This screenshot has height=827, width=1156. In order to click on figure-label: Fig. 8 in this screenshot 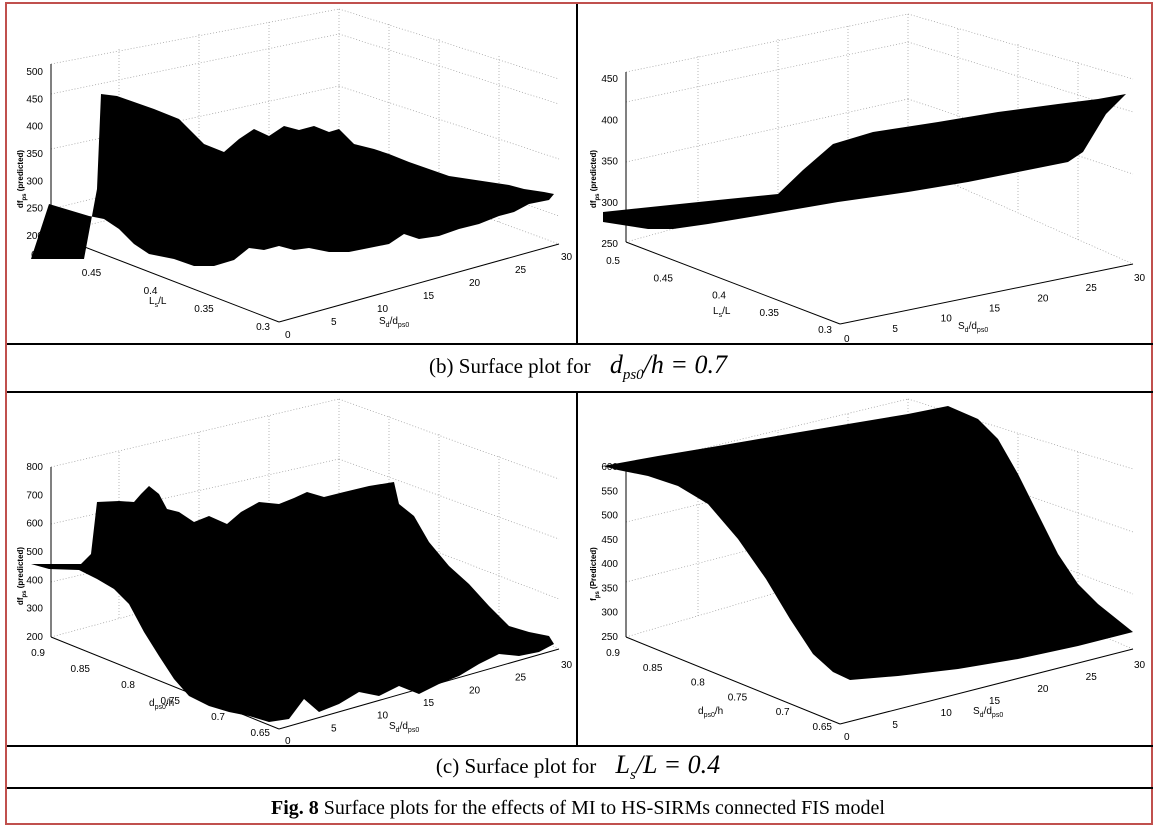, I will do `click(295, 808)`.